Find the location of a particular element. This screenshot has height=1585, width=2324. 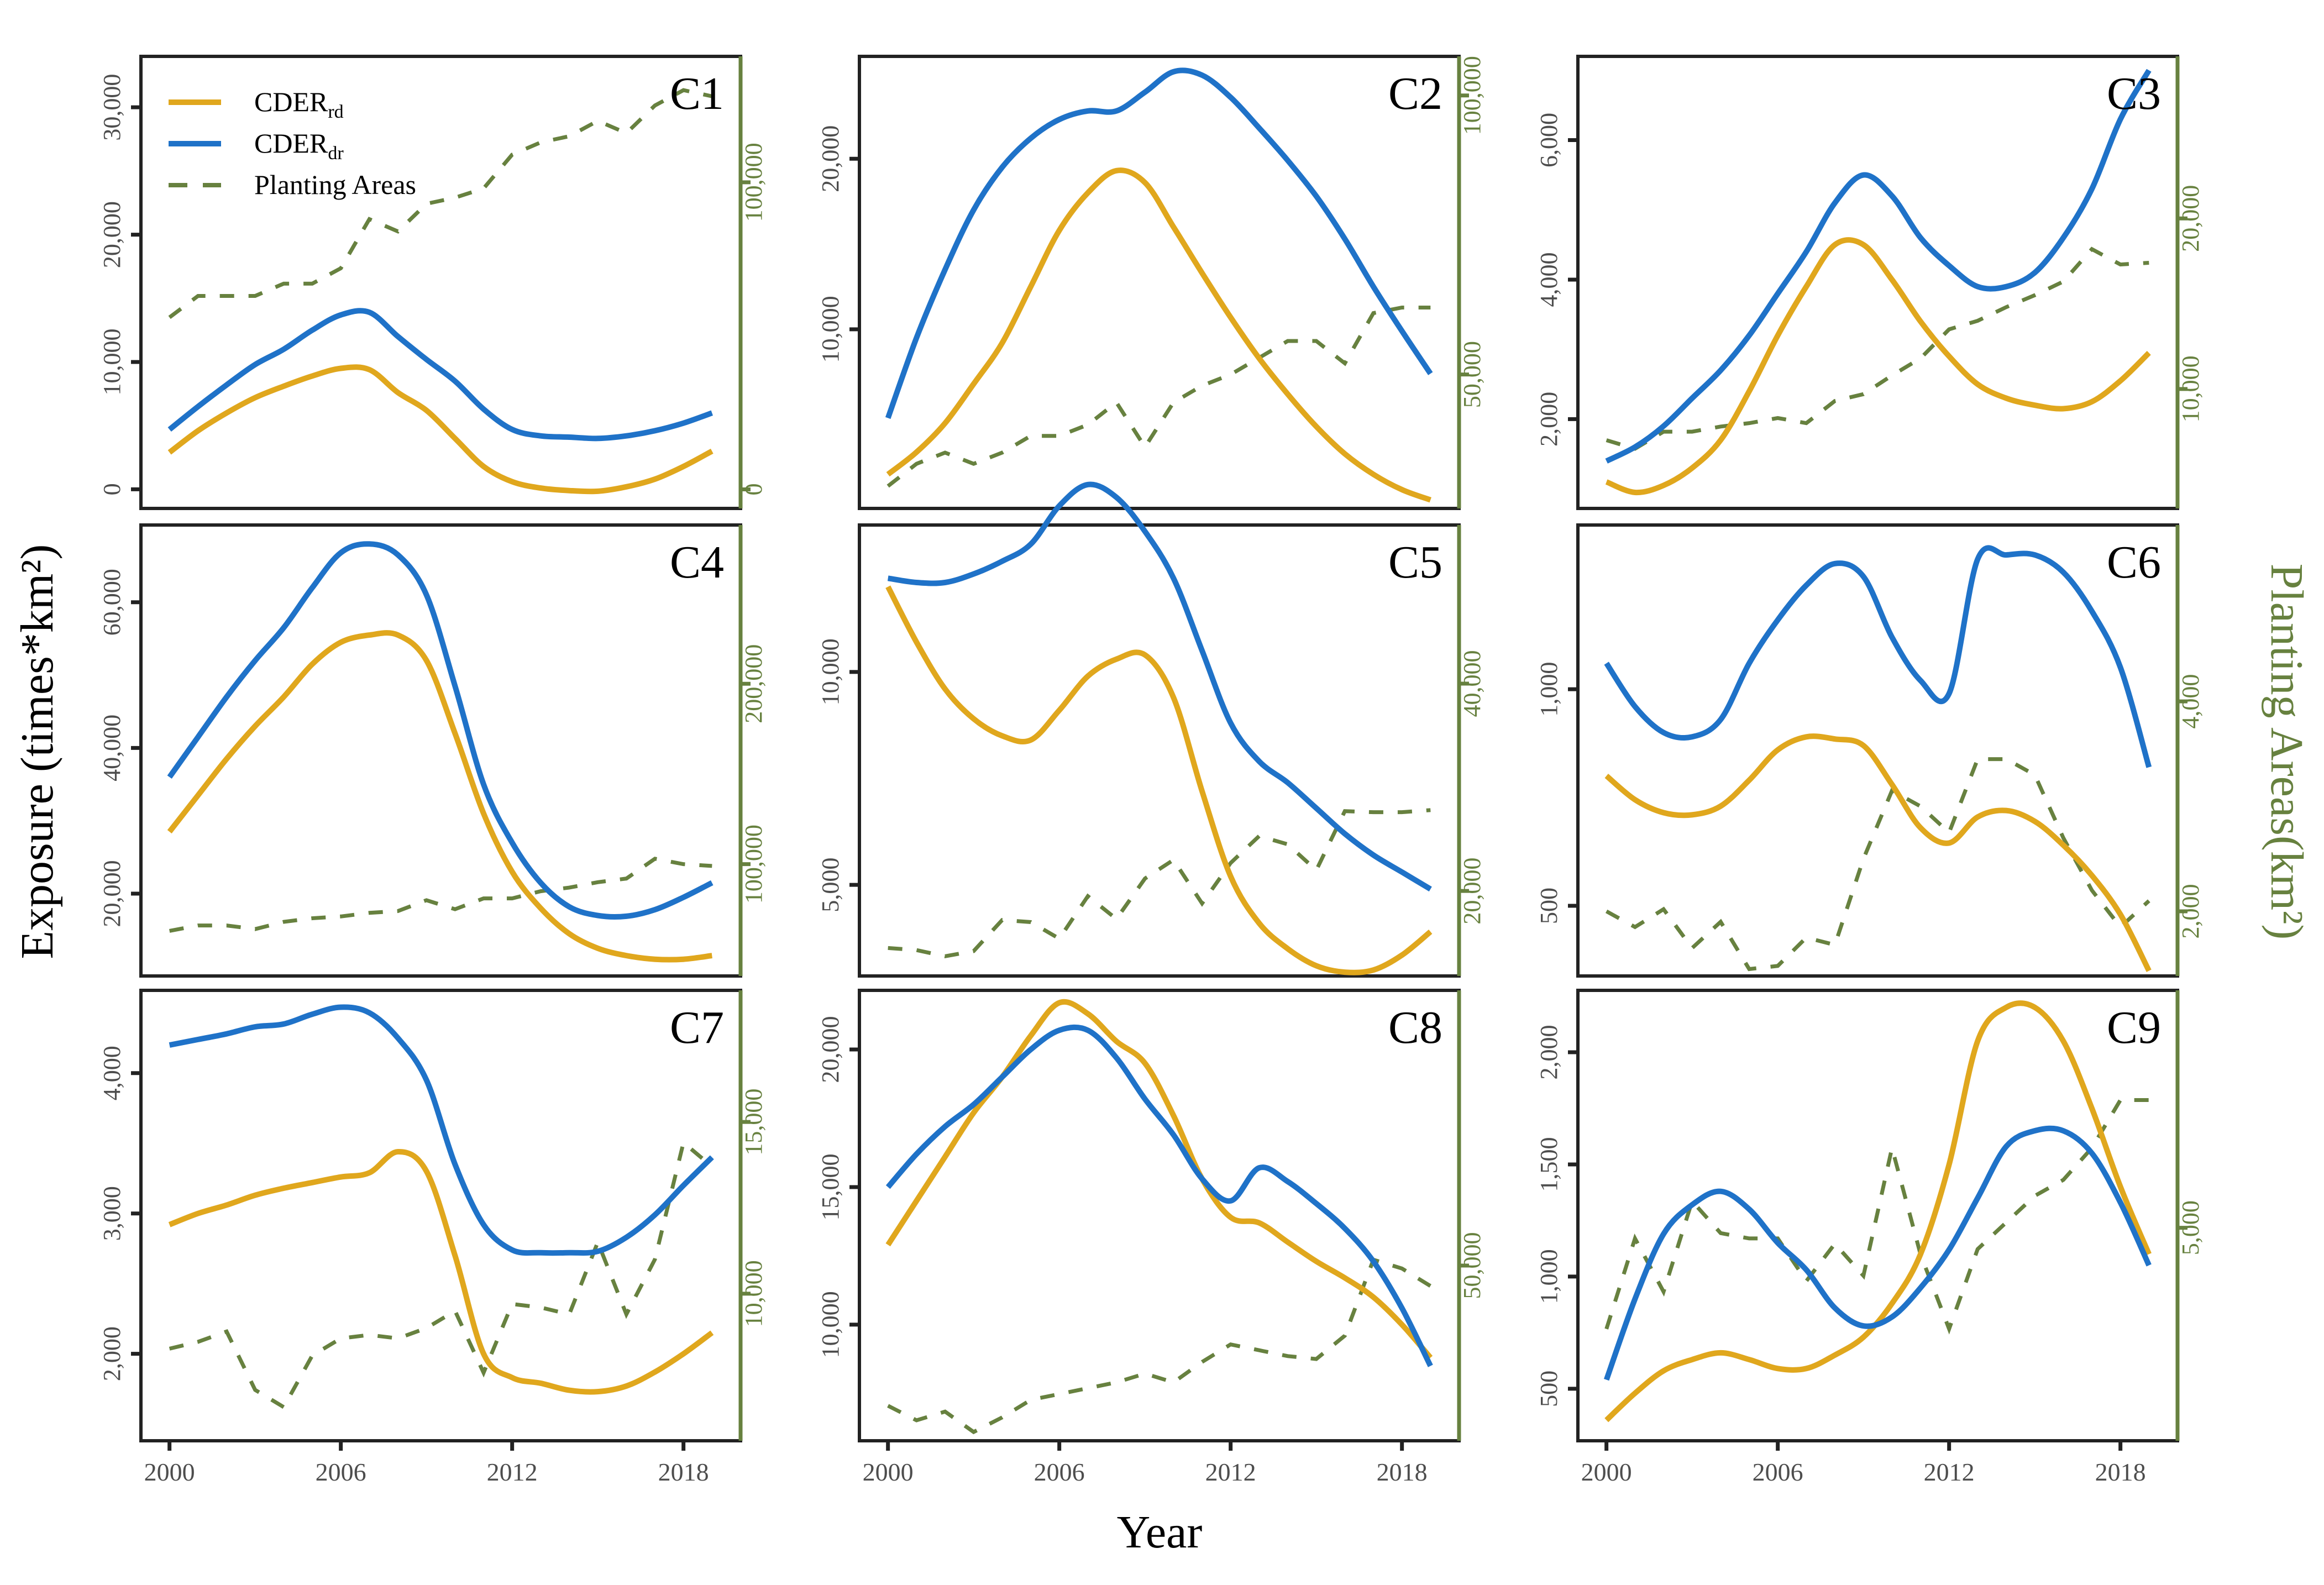

panel-label: C4 is located at coordinates (697, 562).